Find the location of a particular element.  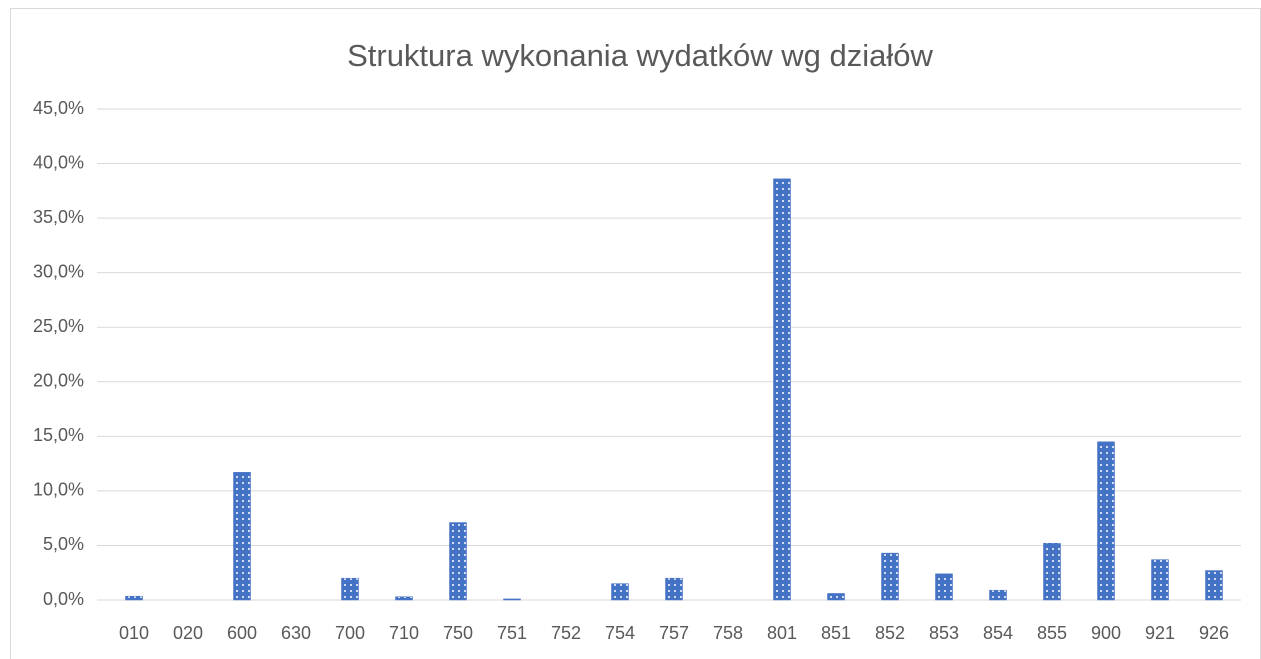

x-tick-label: 751 is located at coordinates (512, 633).